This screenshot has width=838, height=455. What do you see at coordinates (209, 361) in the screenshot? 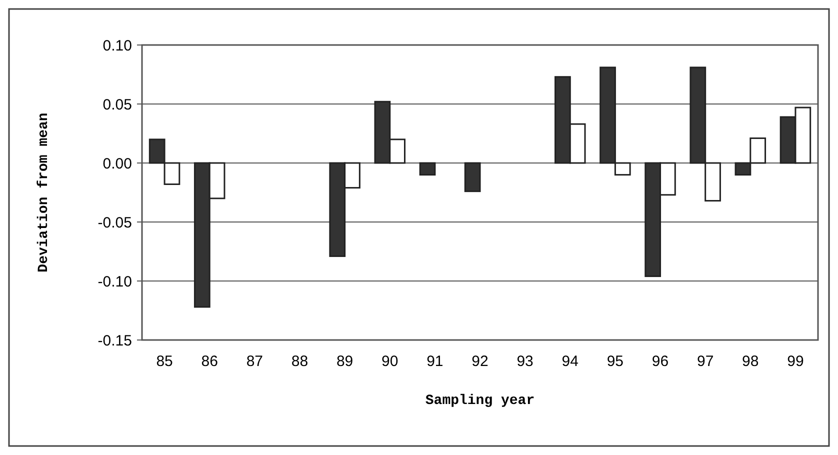
I see `x-tick-label: 86` at bounding box center [209, 361].